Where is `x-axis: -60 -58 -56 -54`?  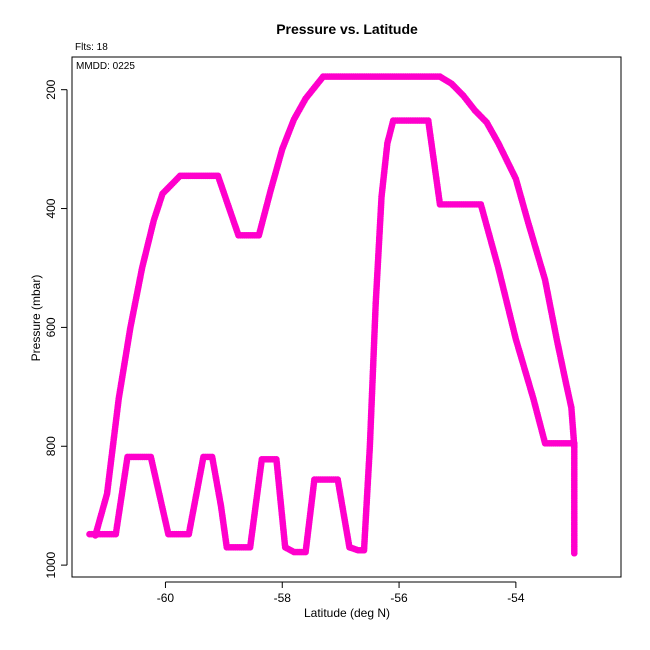 x-axis: -60 -58 -56 -54 is located at coordinates (341, 593).